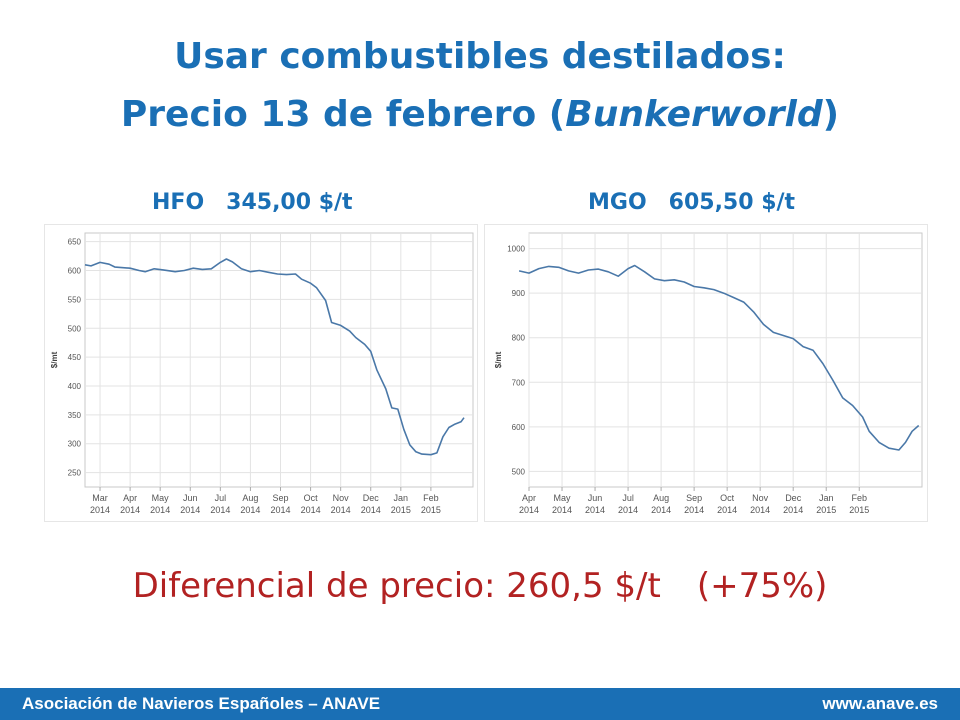  I want to click on hfo-label: HFO, so click(178, 202).